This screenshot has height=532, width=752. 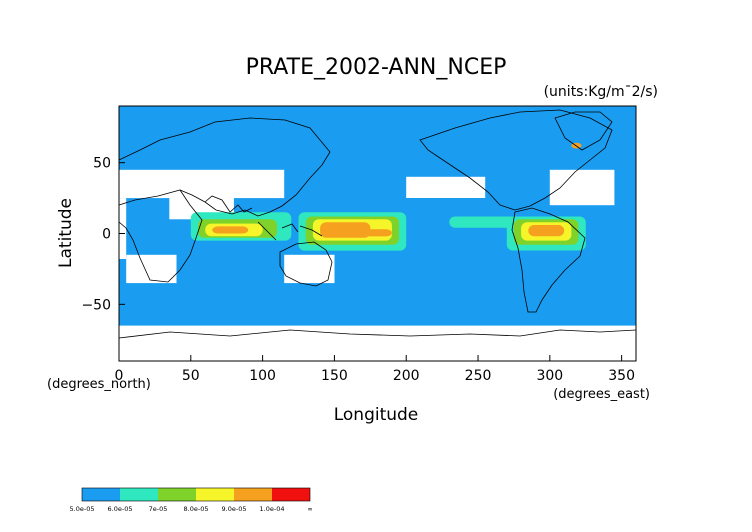 What do you see at coordinates (406, 376) in the screenshot?
I see `x-tick-label: 200` at bounding box center [406, 376].